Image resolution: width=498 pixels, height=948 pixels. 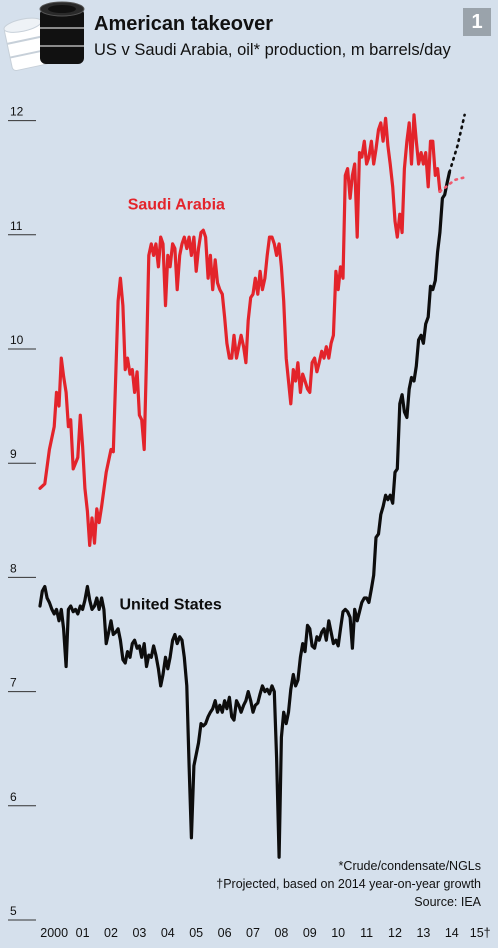 What do you see at coordinates (17, 112) in the screenshot?
I see `y-tick-label-12: 12` at bounding box center [17, 112].